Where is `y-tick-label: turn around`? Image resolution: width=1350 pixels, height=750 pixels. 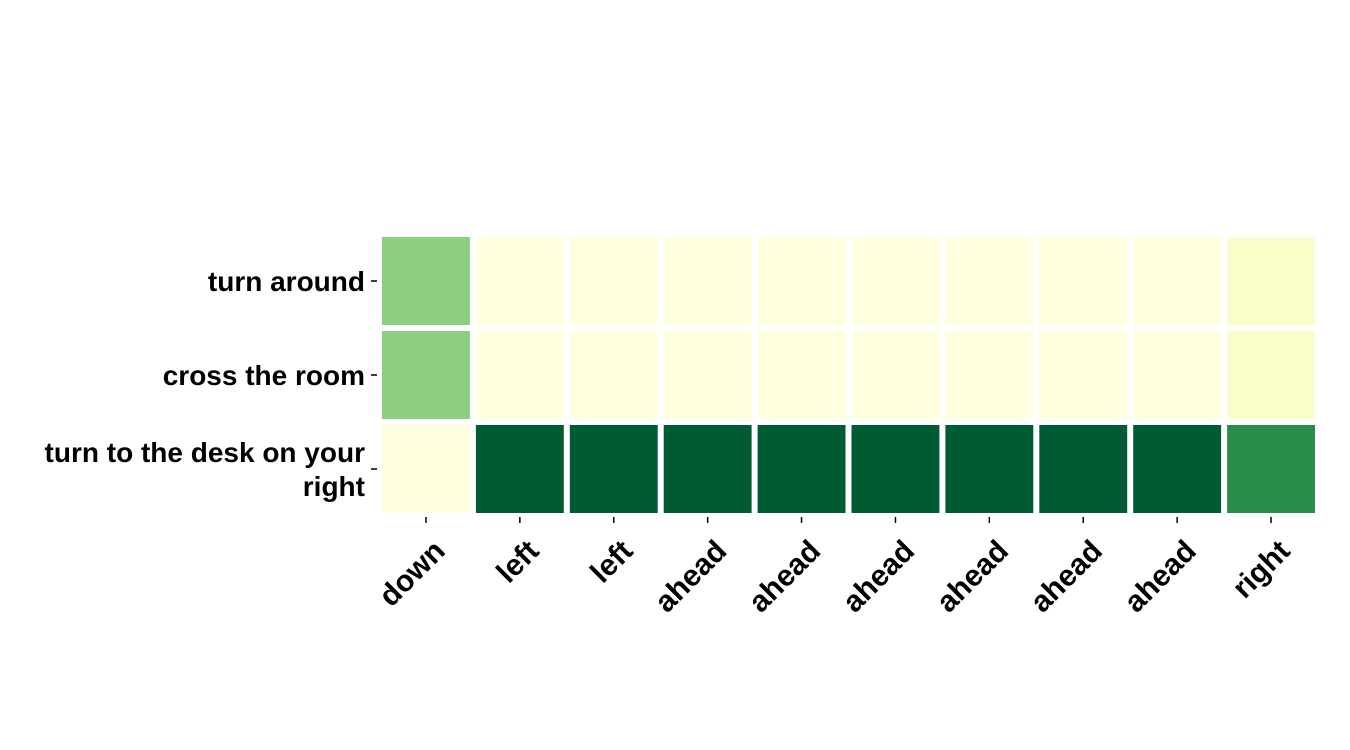
y-tick-label: turn around is located at coordinates (286, 281).